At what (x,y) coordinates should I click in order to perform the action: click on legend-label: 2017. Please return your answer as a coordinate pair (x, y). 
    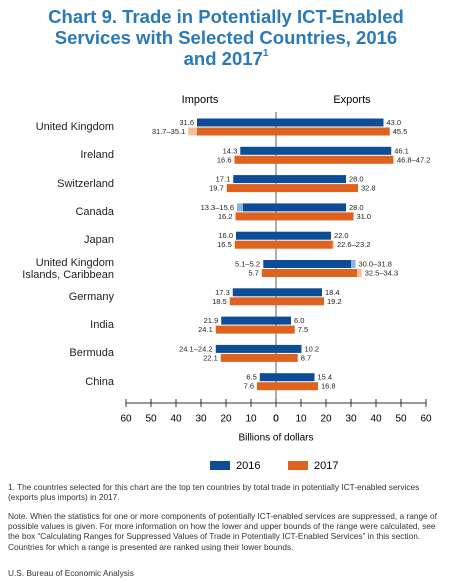
    Looking at the image, I should click on (326, 466).